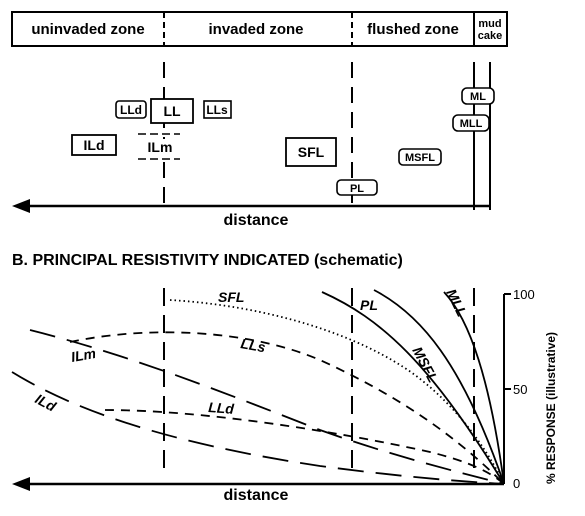 Image resolution: width=585 pixels, height=516 pixels. I want to click on tool-LL-box, so click(172, 111).